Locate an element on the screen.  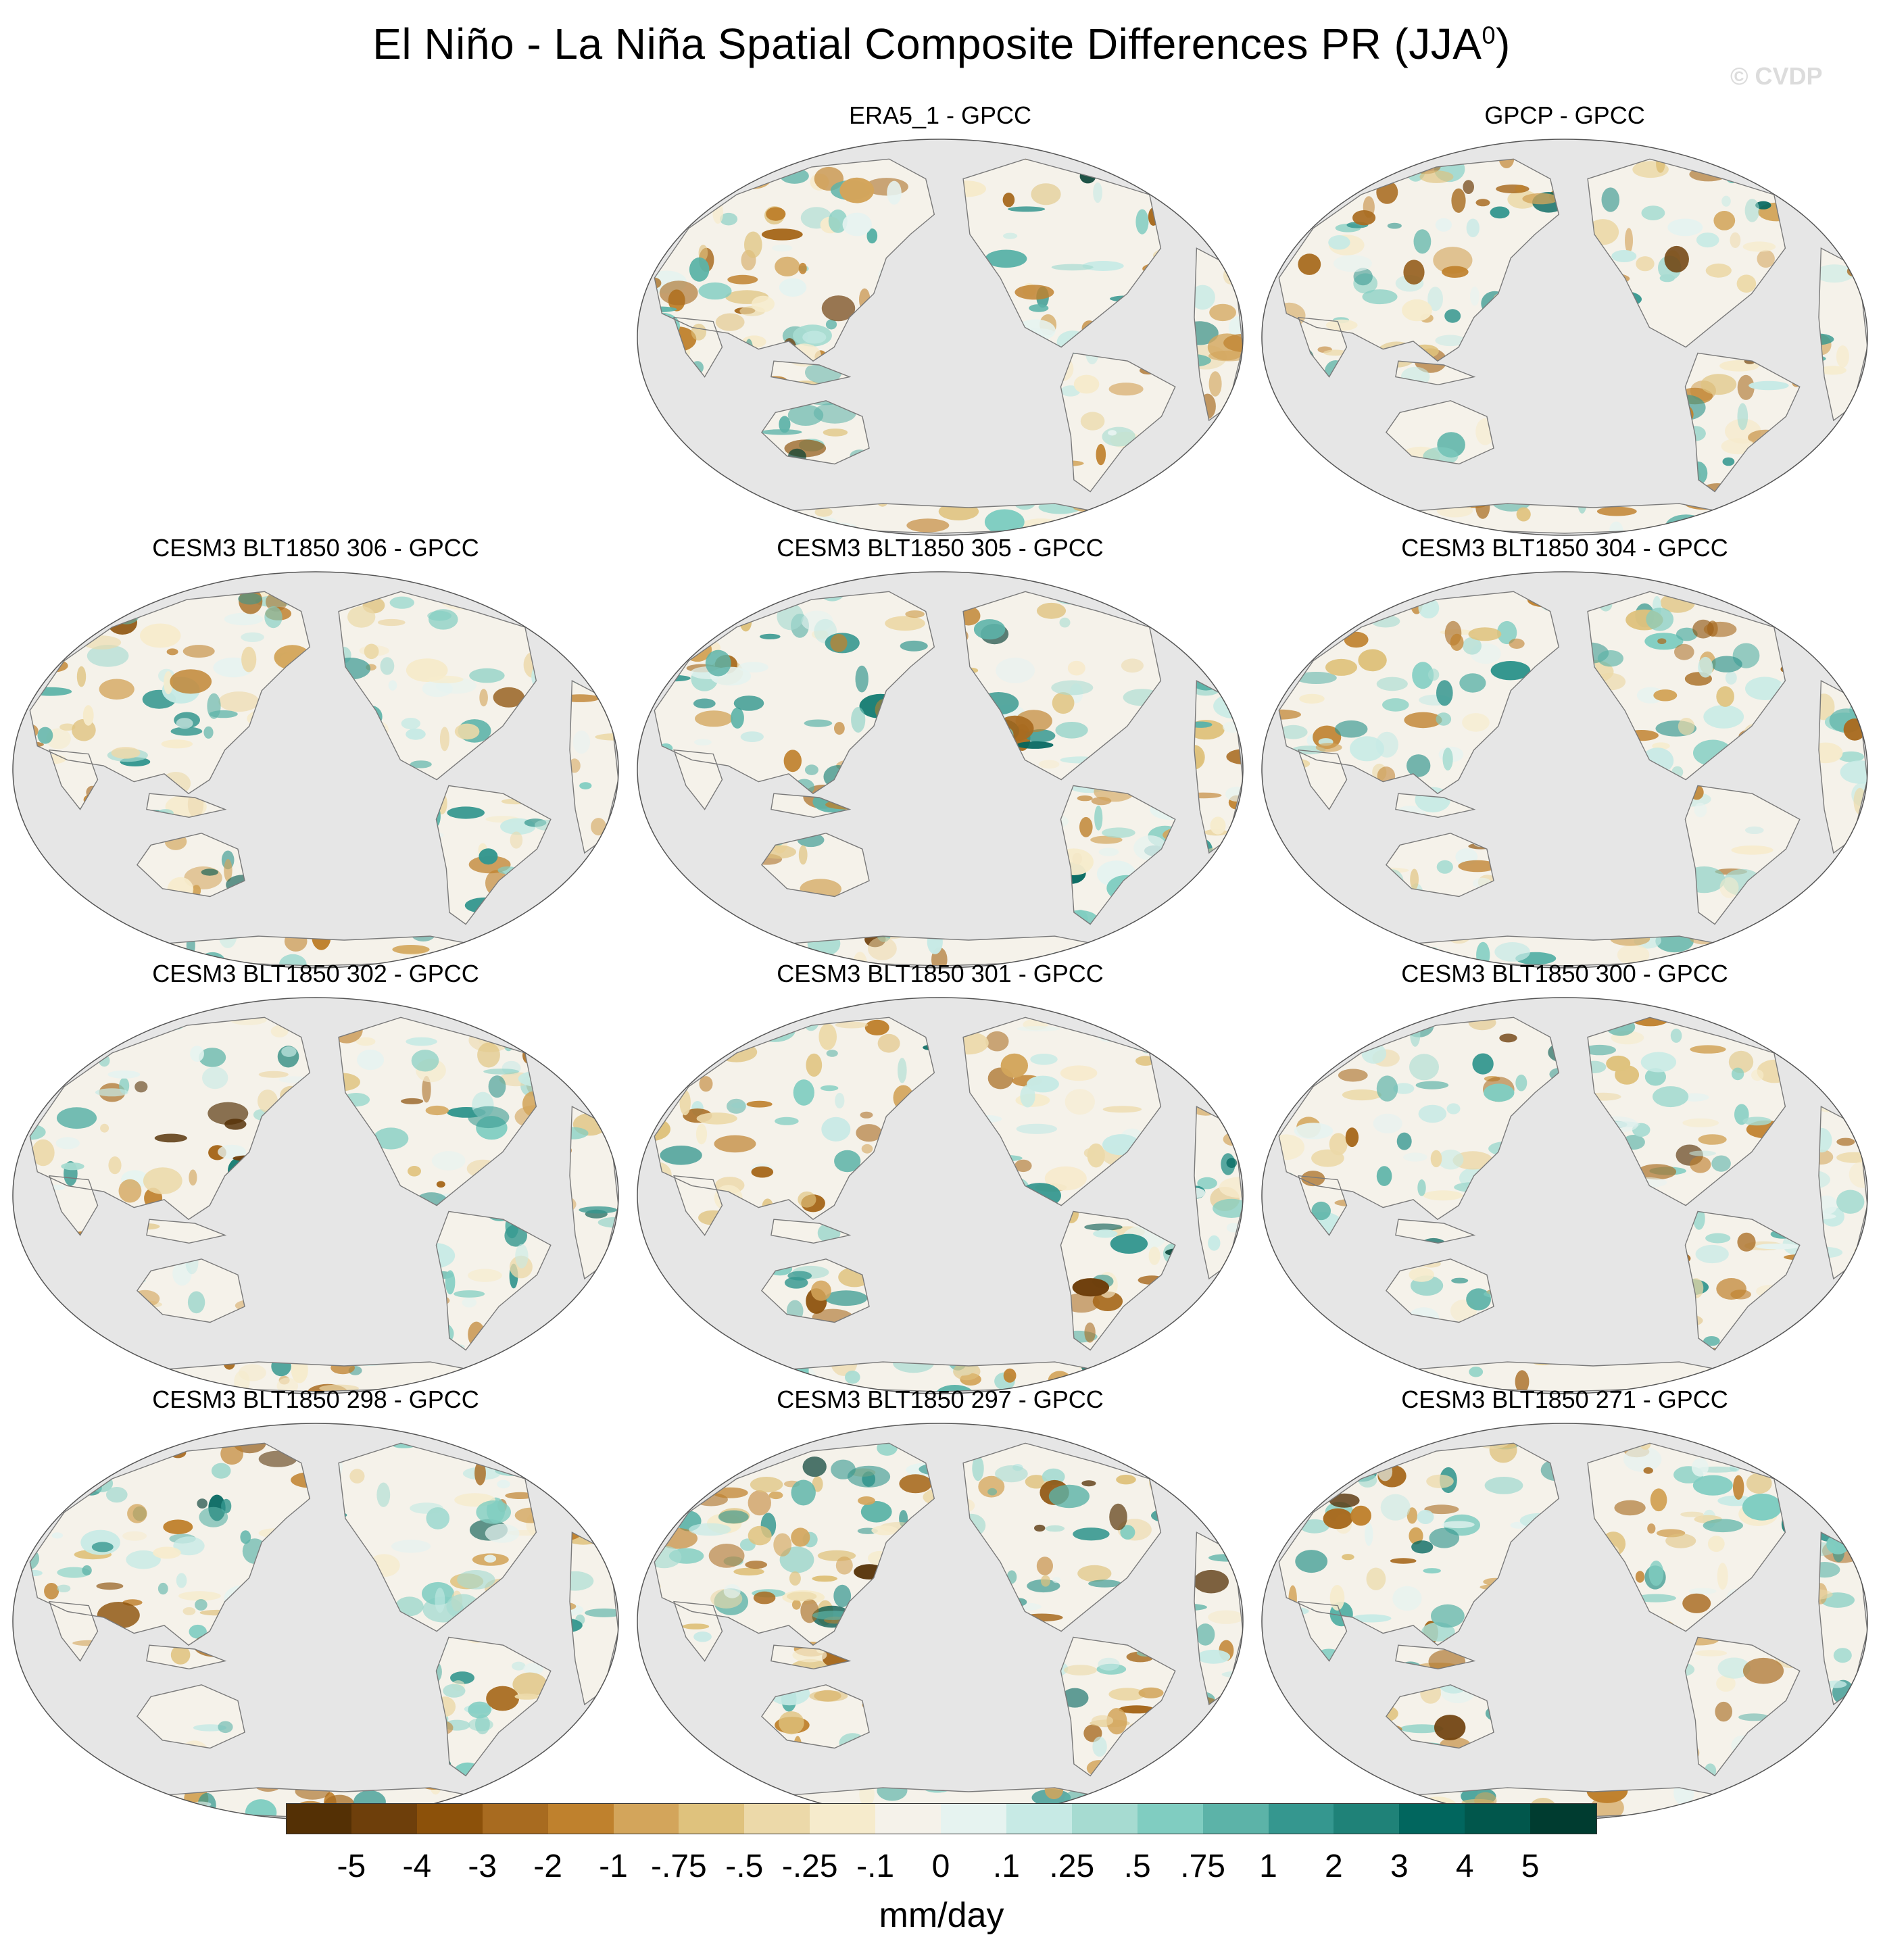
map-panel: GPCP - GPCC is located at coordinates (1565, 324).